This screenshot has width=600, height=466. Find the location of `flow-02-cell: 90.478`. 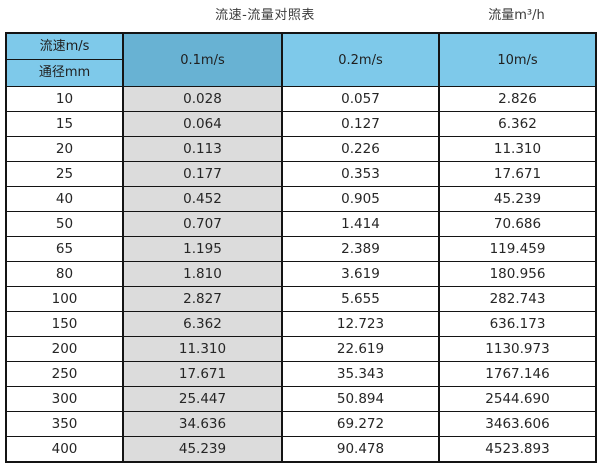

flow-02-cell: 90.478 is located at coordinates (360, 449).